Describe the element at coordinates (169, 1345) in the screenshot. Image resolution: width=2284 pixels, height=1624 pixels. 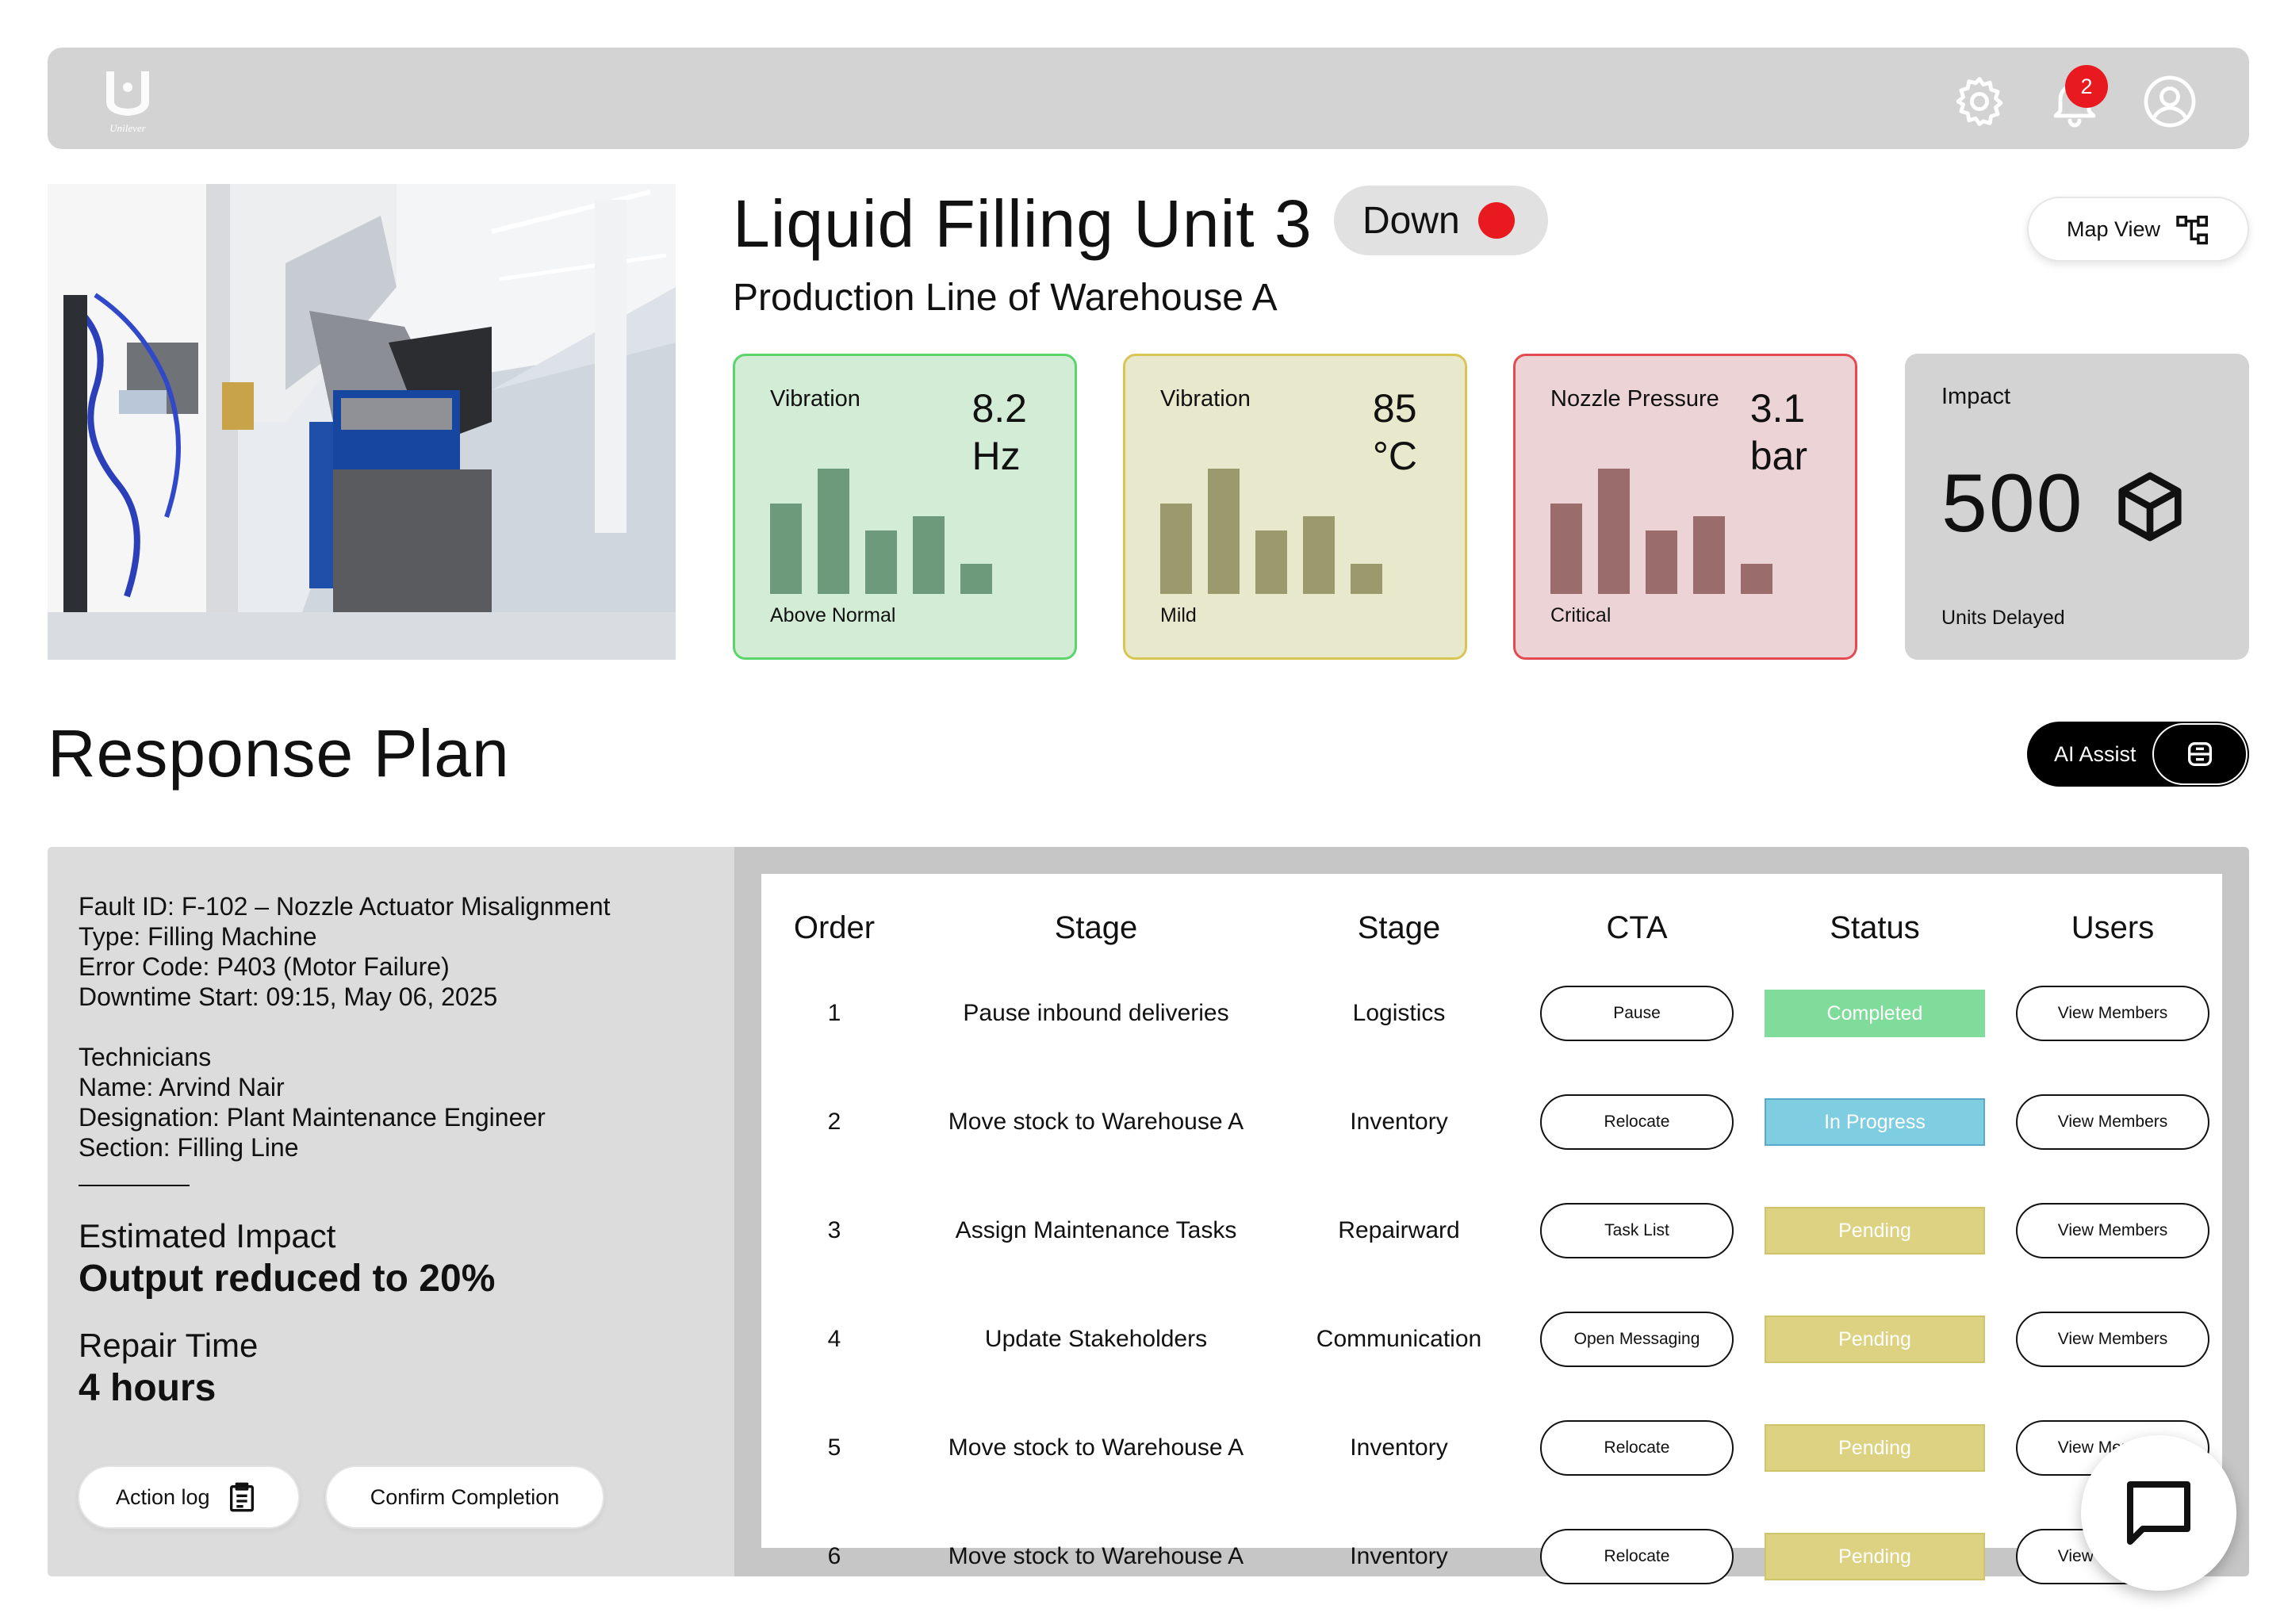
I see `repair-time-label: Repair Time` at that location.